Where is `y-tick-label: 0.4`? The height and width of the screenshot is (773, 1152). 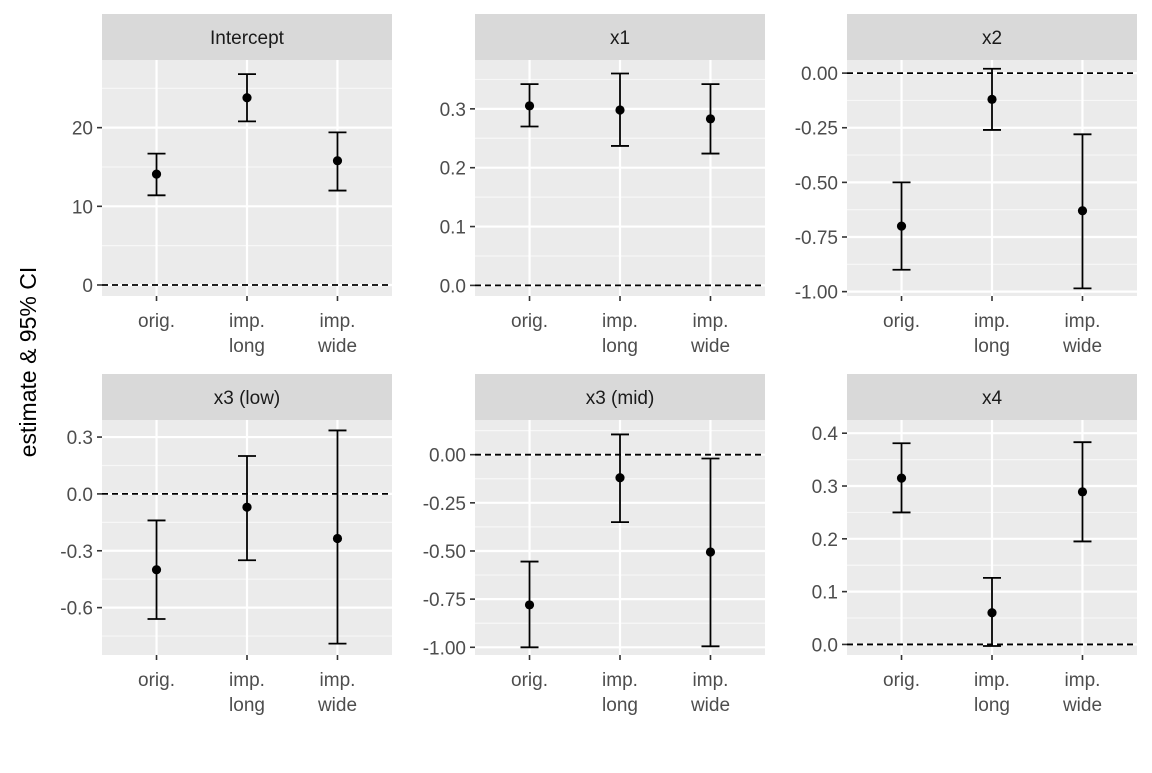 y-tick-label: 0.4 is located at coordinates (825, 434).